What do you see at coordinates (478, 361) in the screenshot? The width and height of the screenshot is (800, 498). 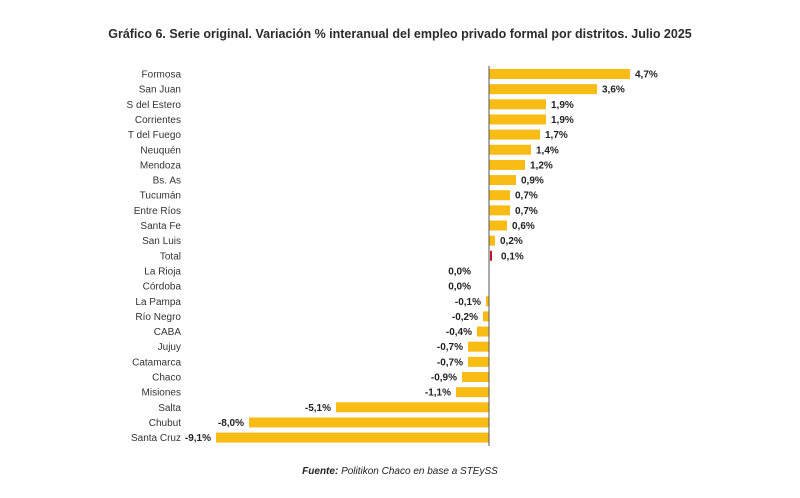 I see `bar-catamarca` at bounding box center [478, 361].